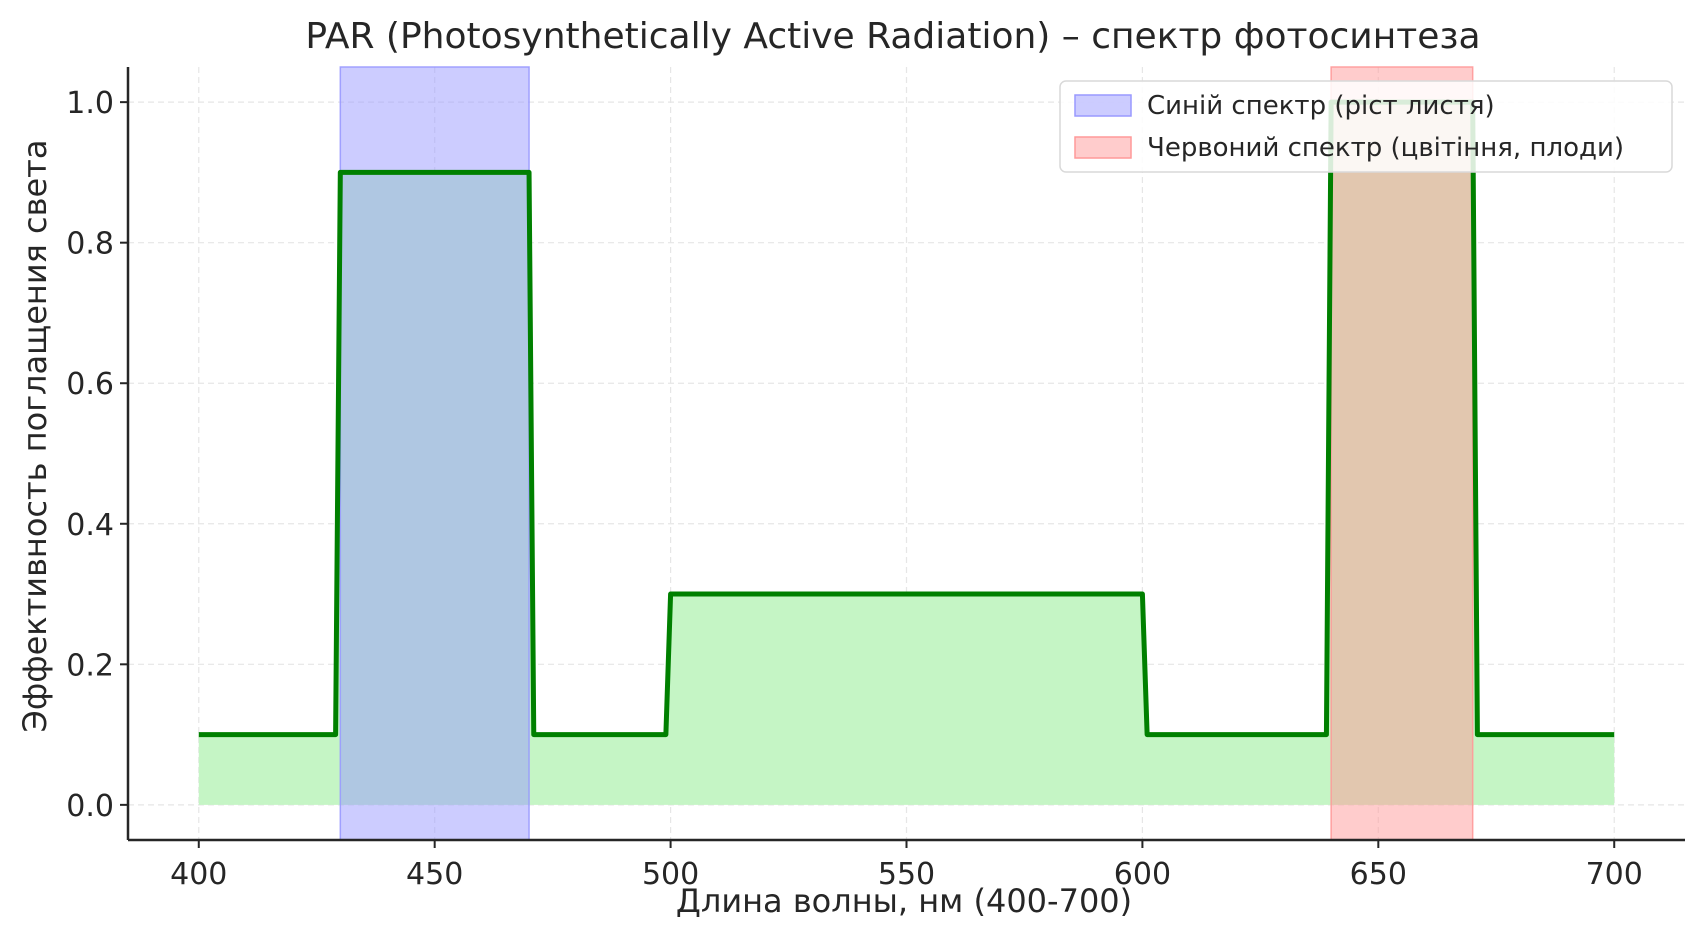 Image resolution: width=1697 pixels, height=943 pixels. What do you see at coordinates (90, 103) in the screenshot?
I see `y-tick-label: 1.0` at bounding box center [90, 103].